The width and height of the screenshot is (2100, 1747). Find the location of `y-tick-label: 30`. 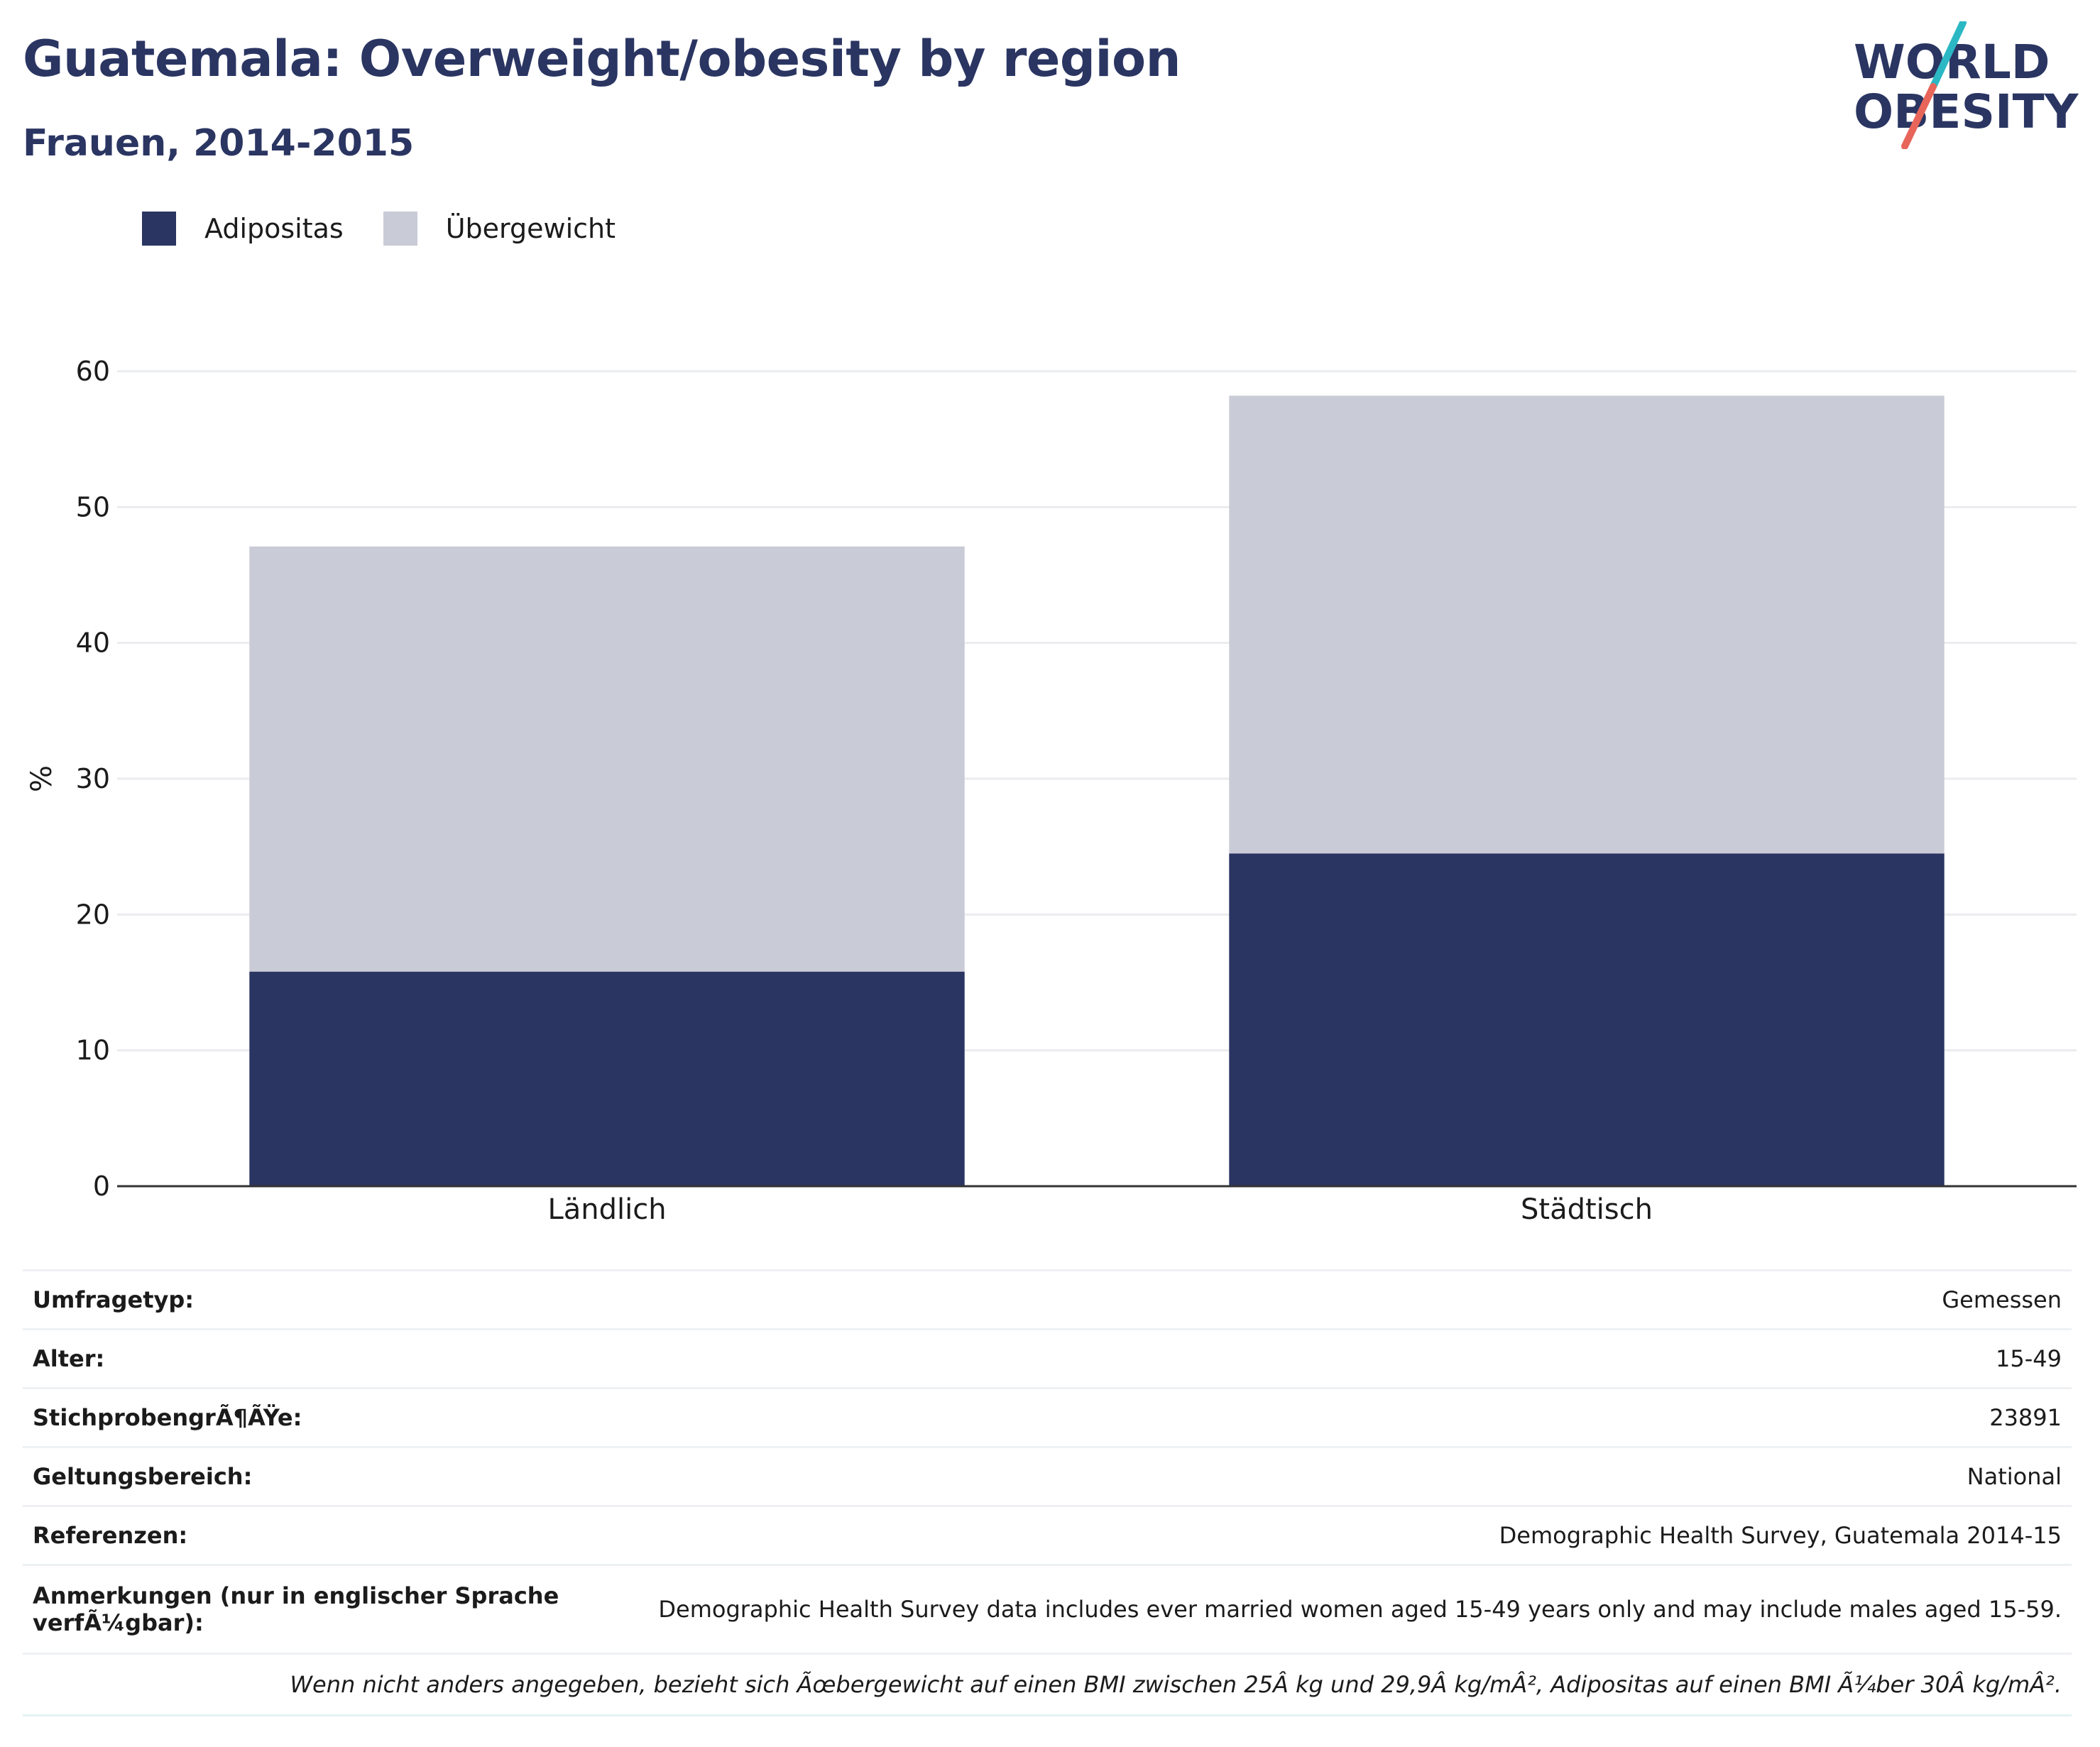

y-tick-label: 30 is located at coordinates (93, 778).